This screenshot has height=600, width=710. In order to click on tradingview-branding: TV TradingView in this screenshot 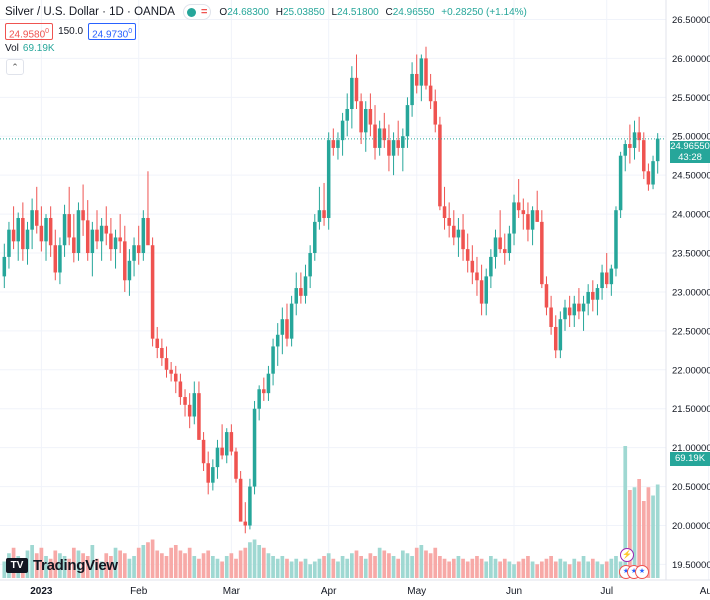, I will do `click(62, 565)`.